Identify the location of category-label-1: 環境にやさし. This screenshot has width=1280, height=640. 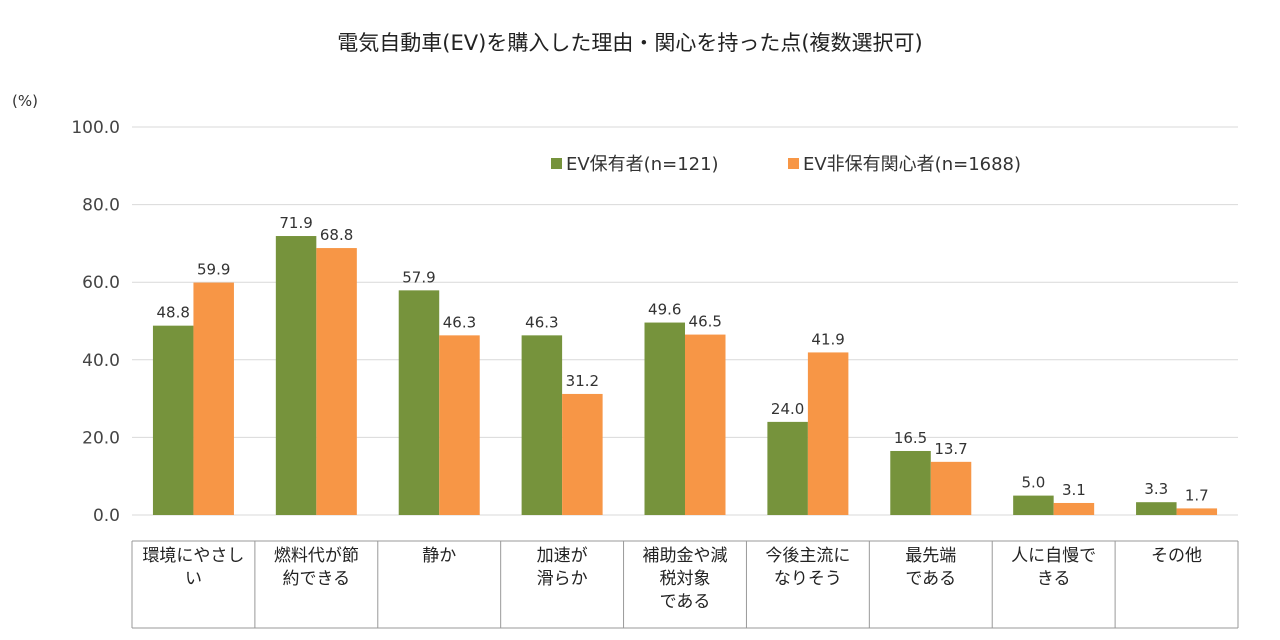
(193, 556).